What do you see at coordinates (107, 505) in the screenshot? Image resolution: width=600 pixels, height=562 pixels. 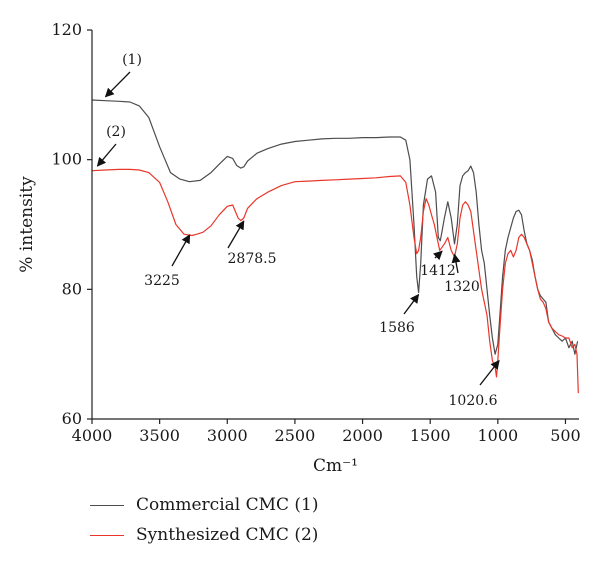 I see `legend-swatch-commercial` at bounding box center [107, 505].